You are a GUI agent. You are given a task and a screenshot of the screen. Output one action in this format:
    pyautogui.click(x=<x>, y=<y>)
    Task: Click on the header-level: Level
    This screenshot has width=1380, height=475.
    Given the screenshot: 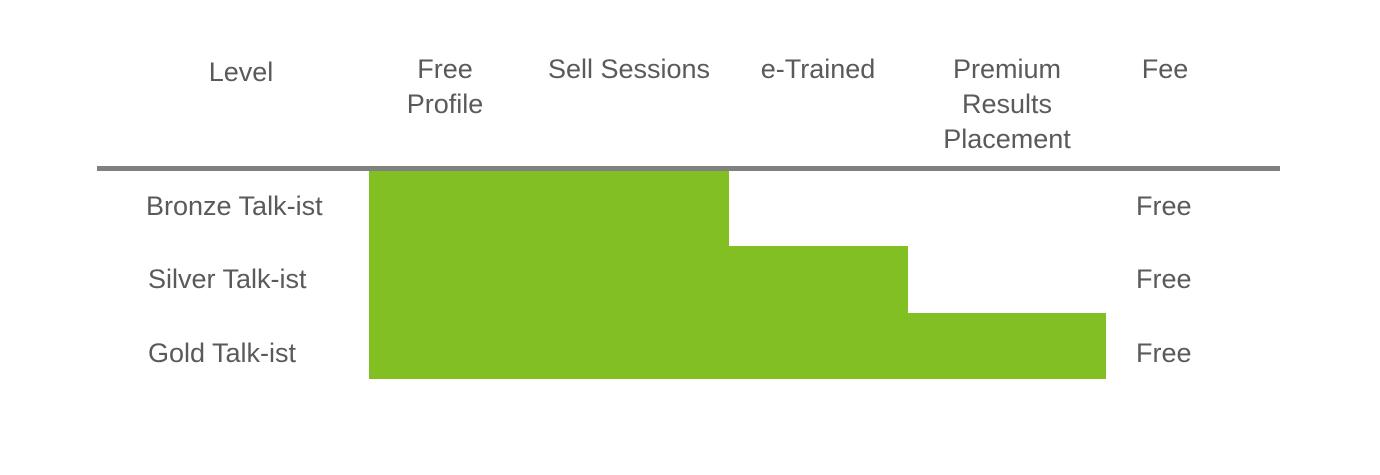 What is the action you would take?
    pyautogui.click(x=241, y=72)
    